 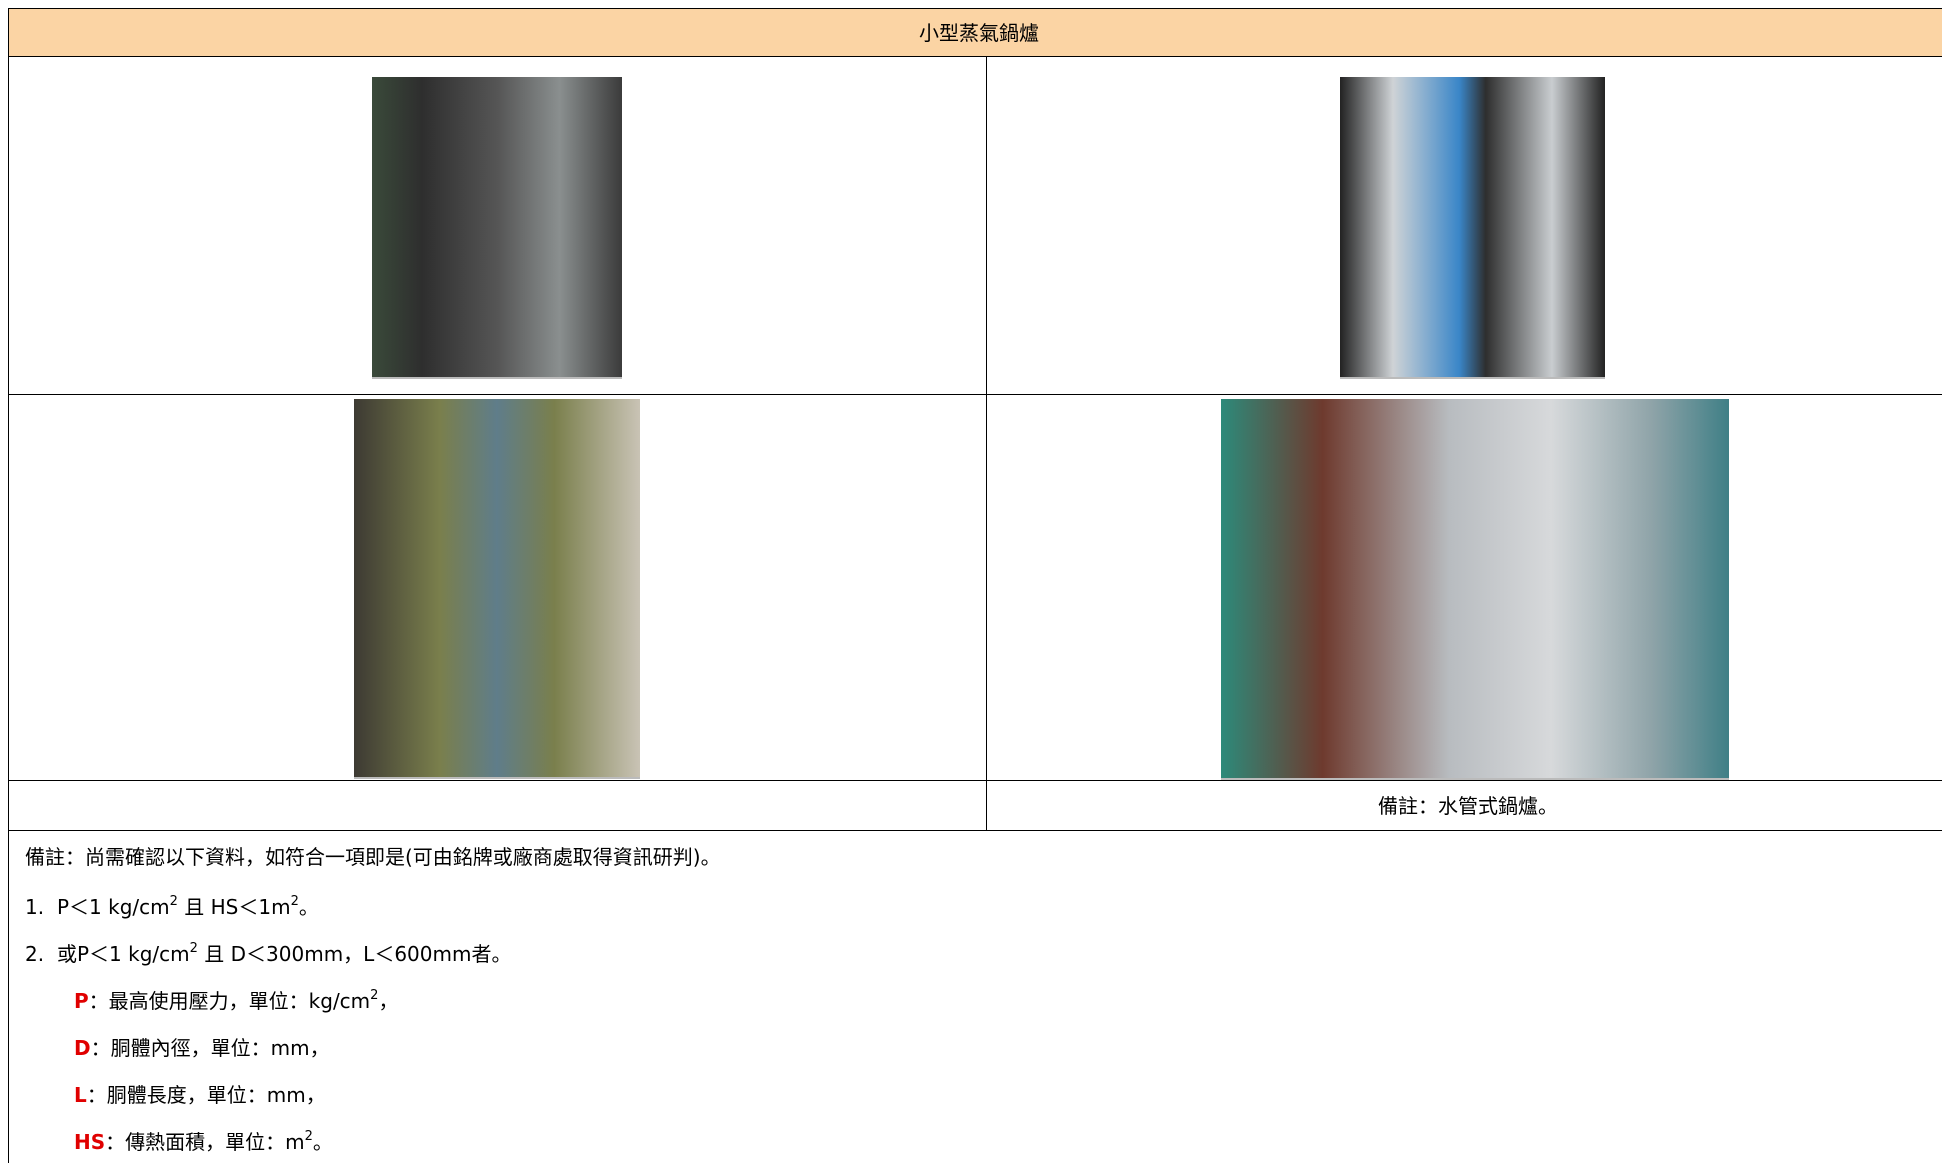 I want to click on text-part: ：胴體內徑，單位：mm，, so click(x=210, y=1048).